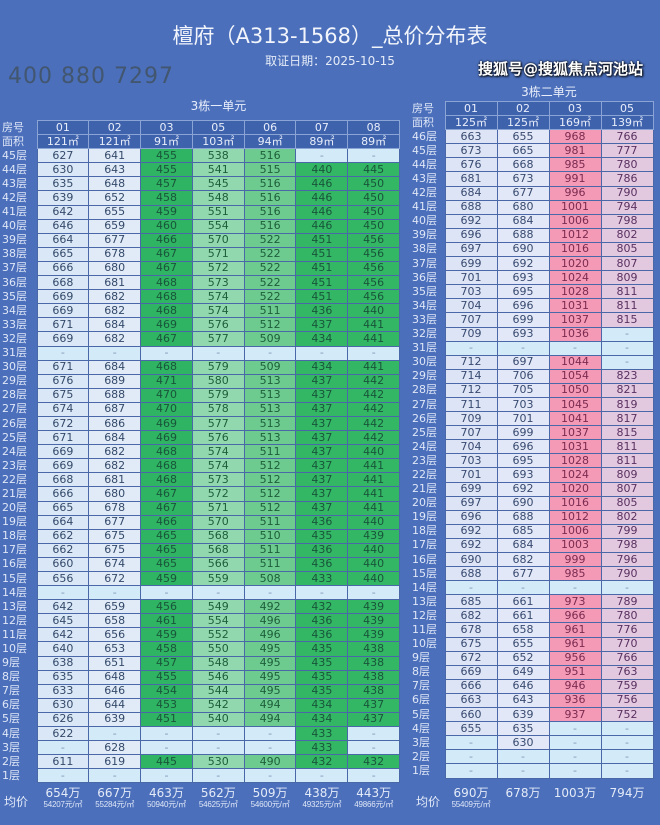 The width and height of the screenshot is (660, 825). I want to click on price-cell: 1031, so click(575, 306).